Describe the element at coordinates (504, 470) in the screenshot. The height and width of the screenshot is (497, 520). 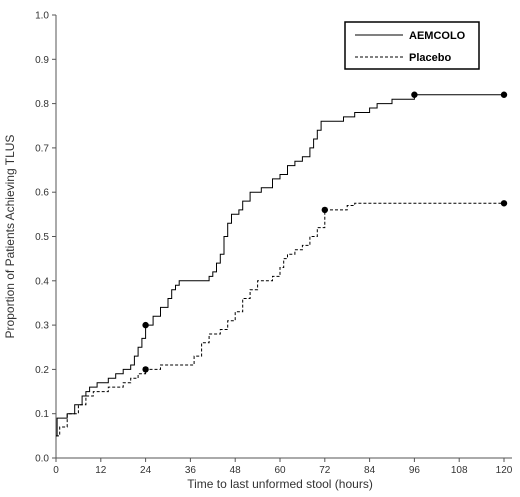
I see `x-tick-label: 120` at that location.